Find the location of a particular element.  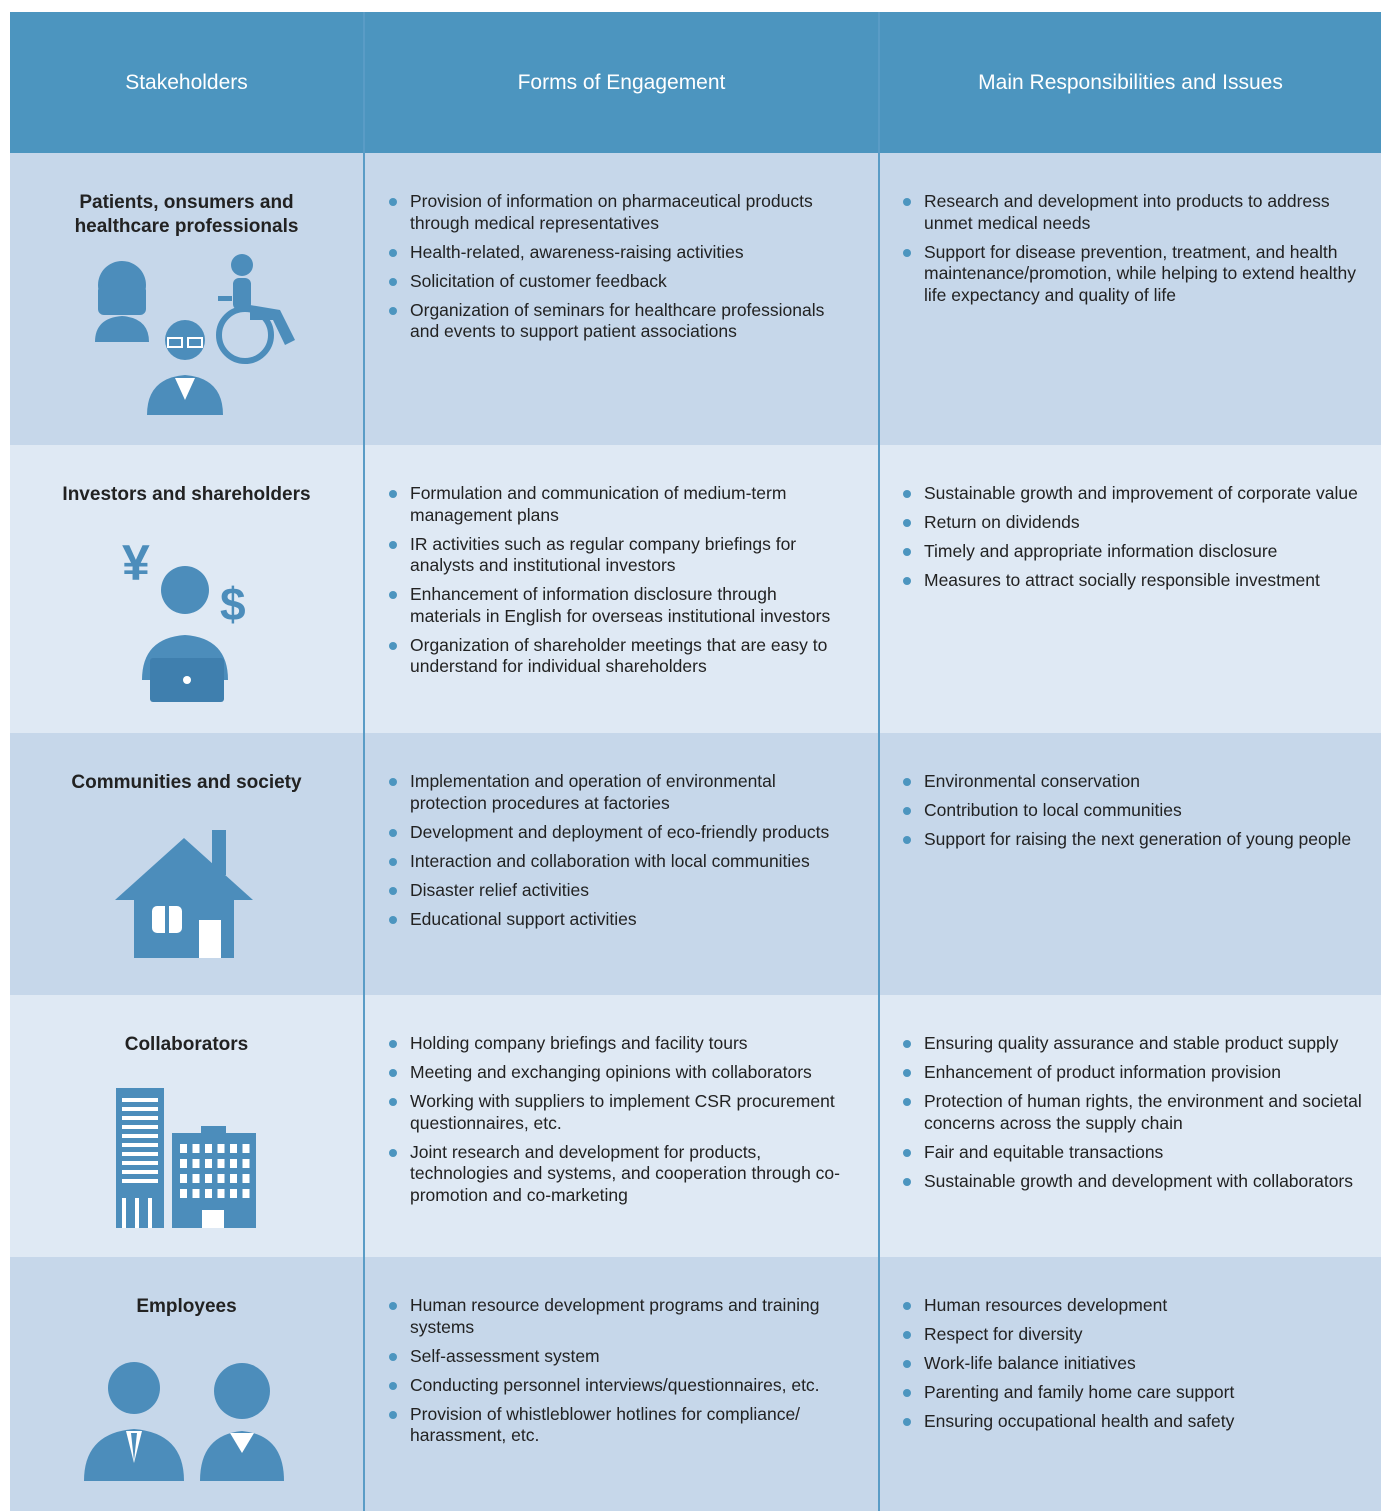

engagement-item: Solicitation of customer feedback is located at coordinates (614, 282).